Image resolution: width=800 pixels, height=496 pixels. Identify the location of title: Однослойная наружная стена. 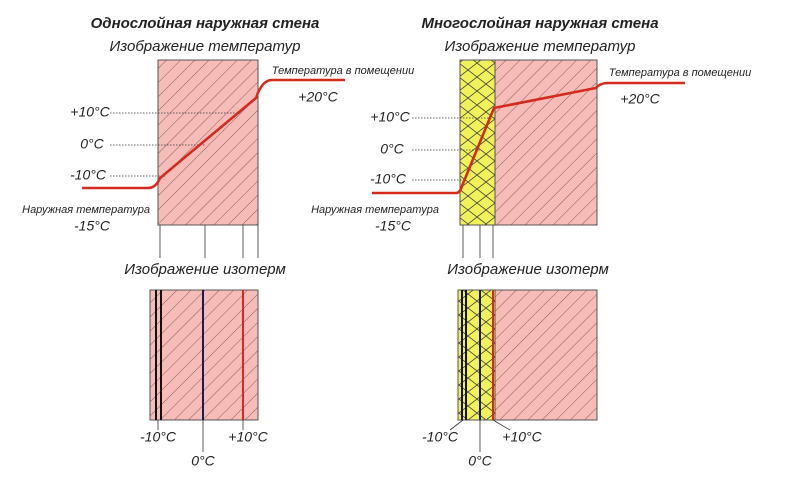
(205, 23).